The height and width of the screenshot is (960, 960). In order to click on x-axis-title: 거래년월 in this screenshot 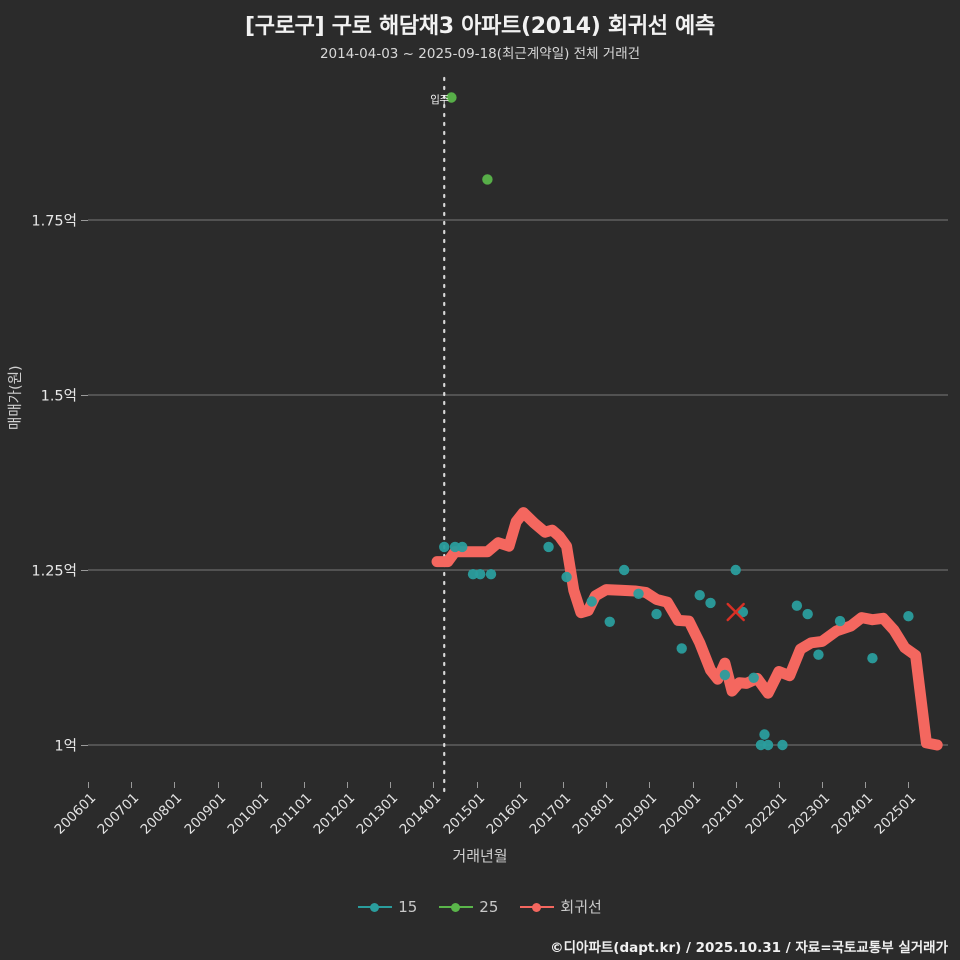, I will do `click(480, 856)`.